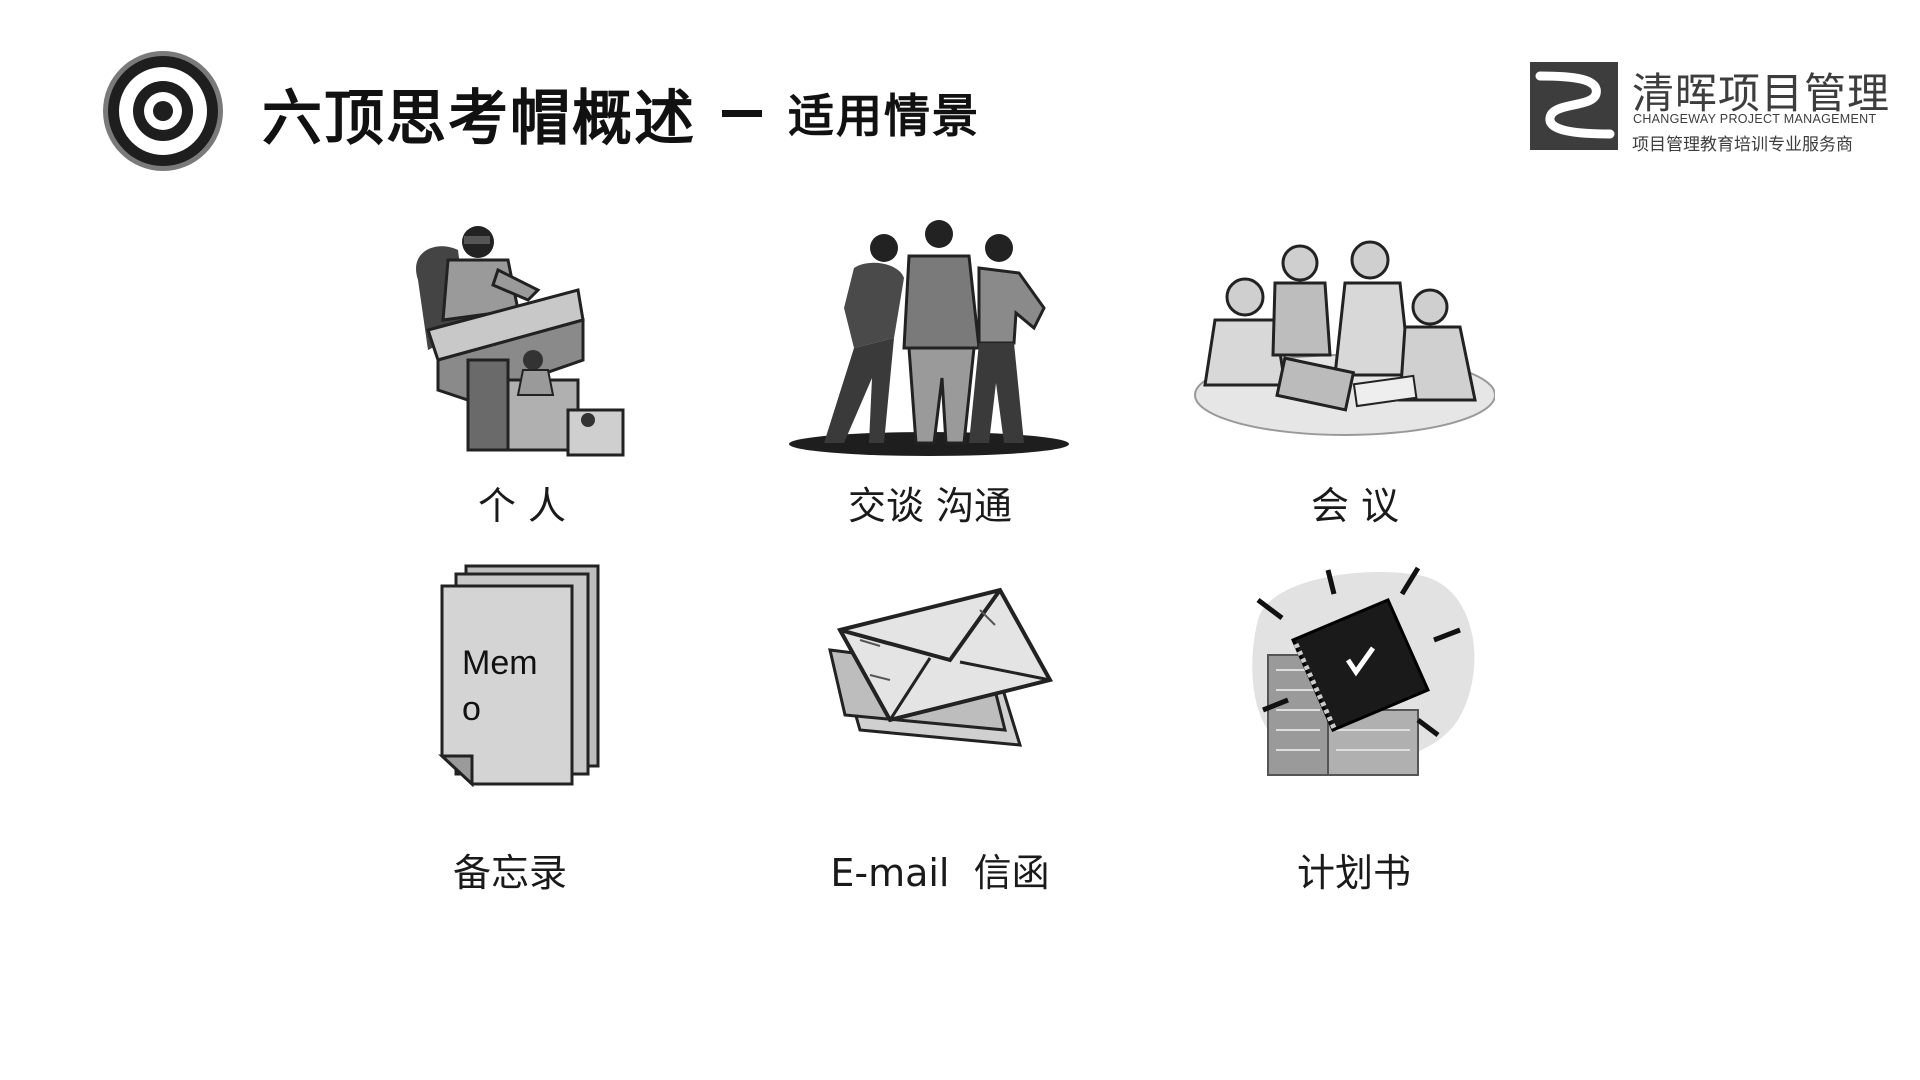 Image resolution: width=1920 pixels, height=1080 pixels. Describe the element at coordinates (1761, 93) in the screenshot. I see `logo-name: 清晖项目管理` at that location.